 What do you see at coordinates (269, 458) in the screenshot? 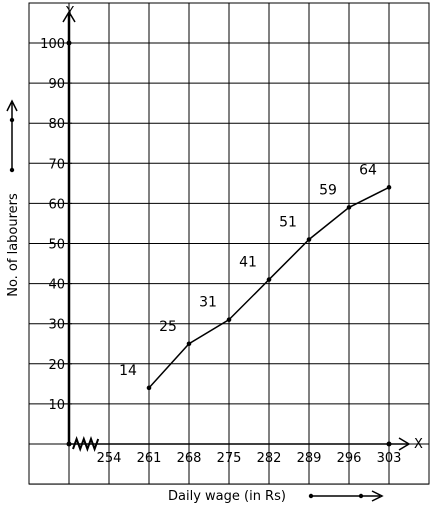
I see `x-tick-label: 282` at bounding box center [269, 458].